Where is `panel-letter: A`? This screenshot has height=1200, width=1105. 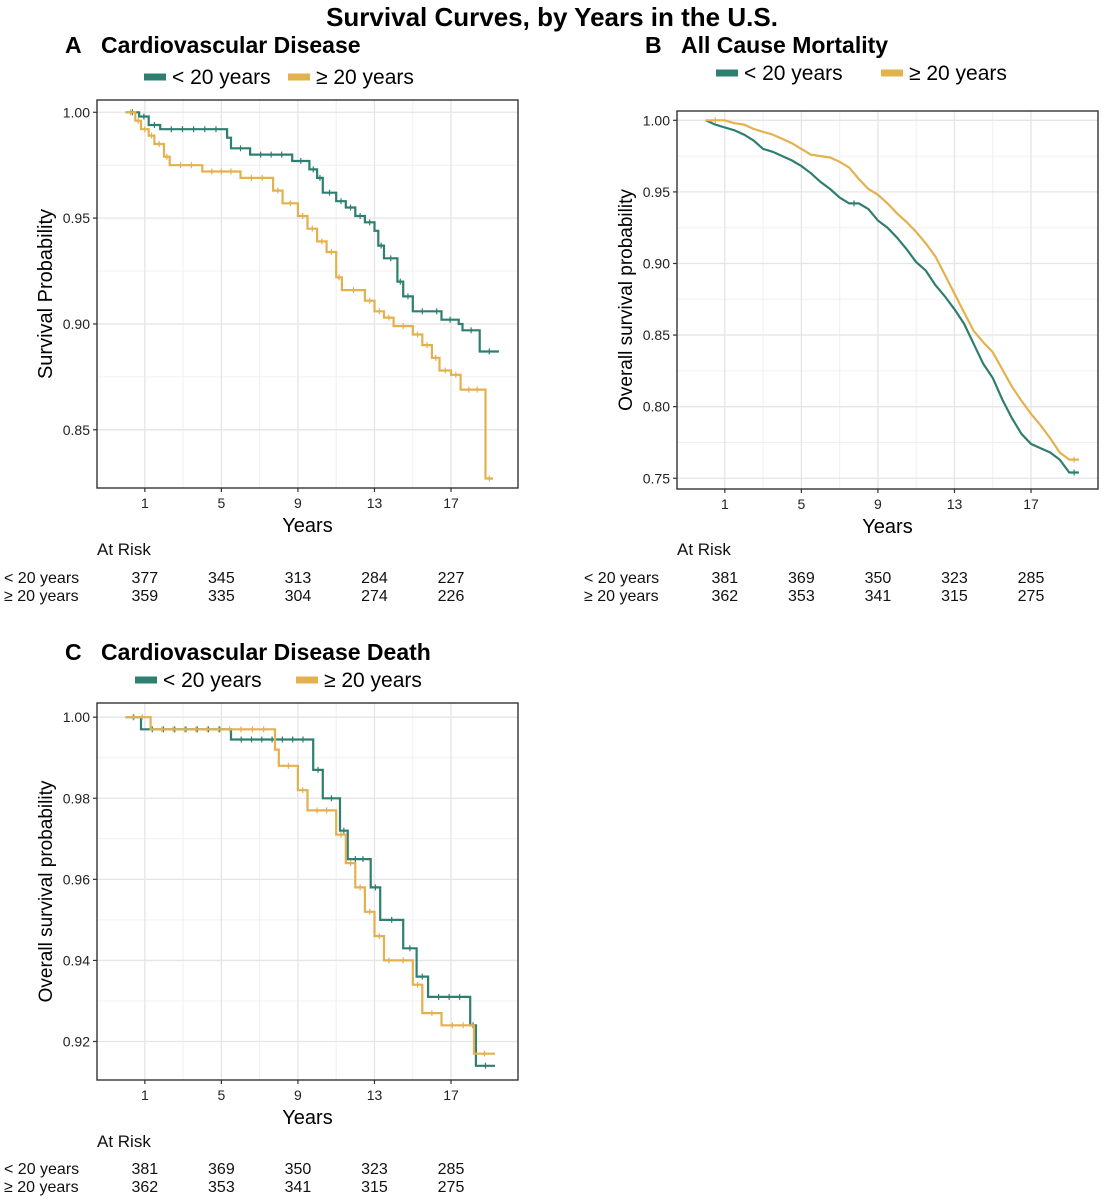
panel-letter: A is located at coordinates (73, 45).